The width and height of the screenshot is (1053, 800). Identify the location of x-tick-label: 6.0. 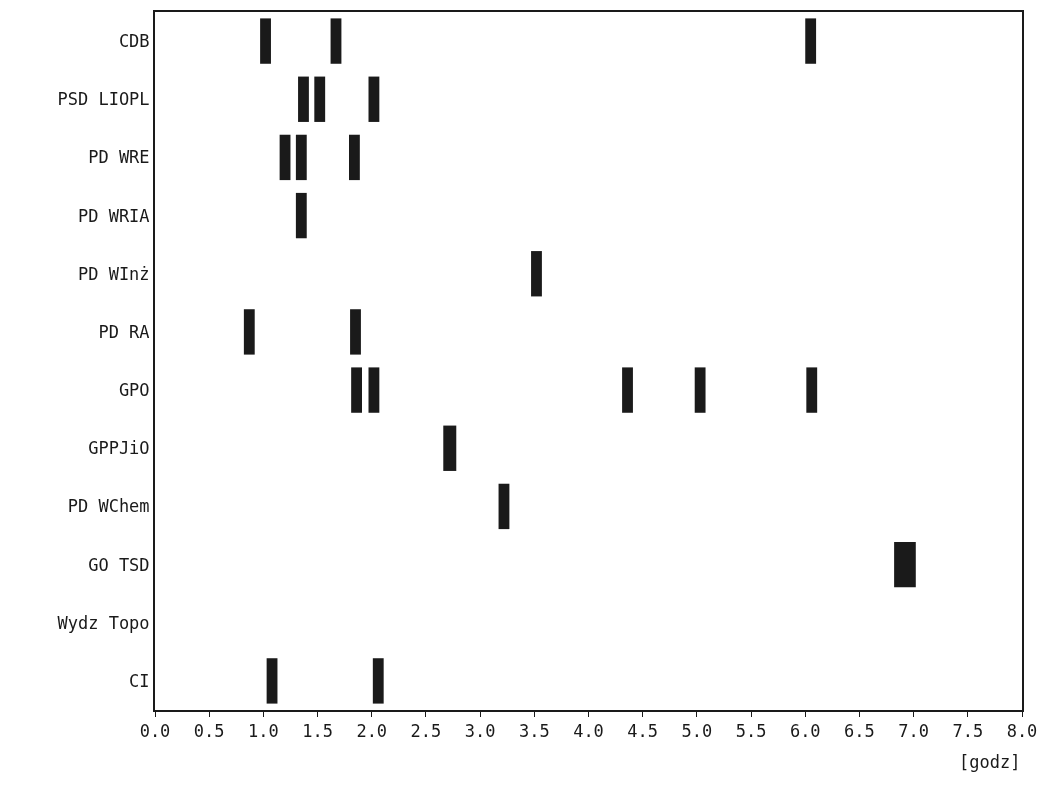
(805, 731).